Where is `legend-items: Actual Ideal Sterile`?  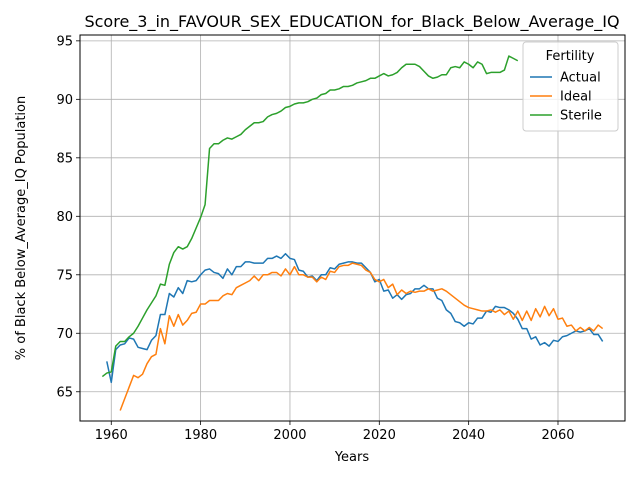
legend-items: Actual Ideal Sterile is located at coordinates (566, 97).